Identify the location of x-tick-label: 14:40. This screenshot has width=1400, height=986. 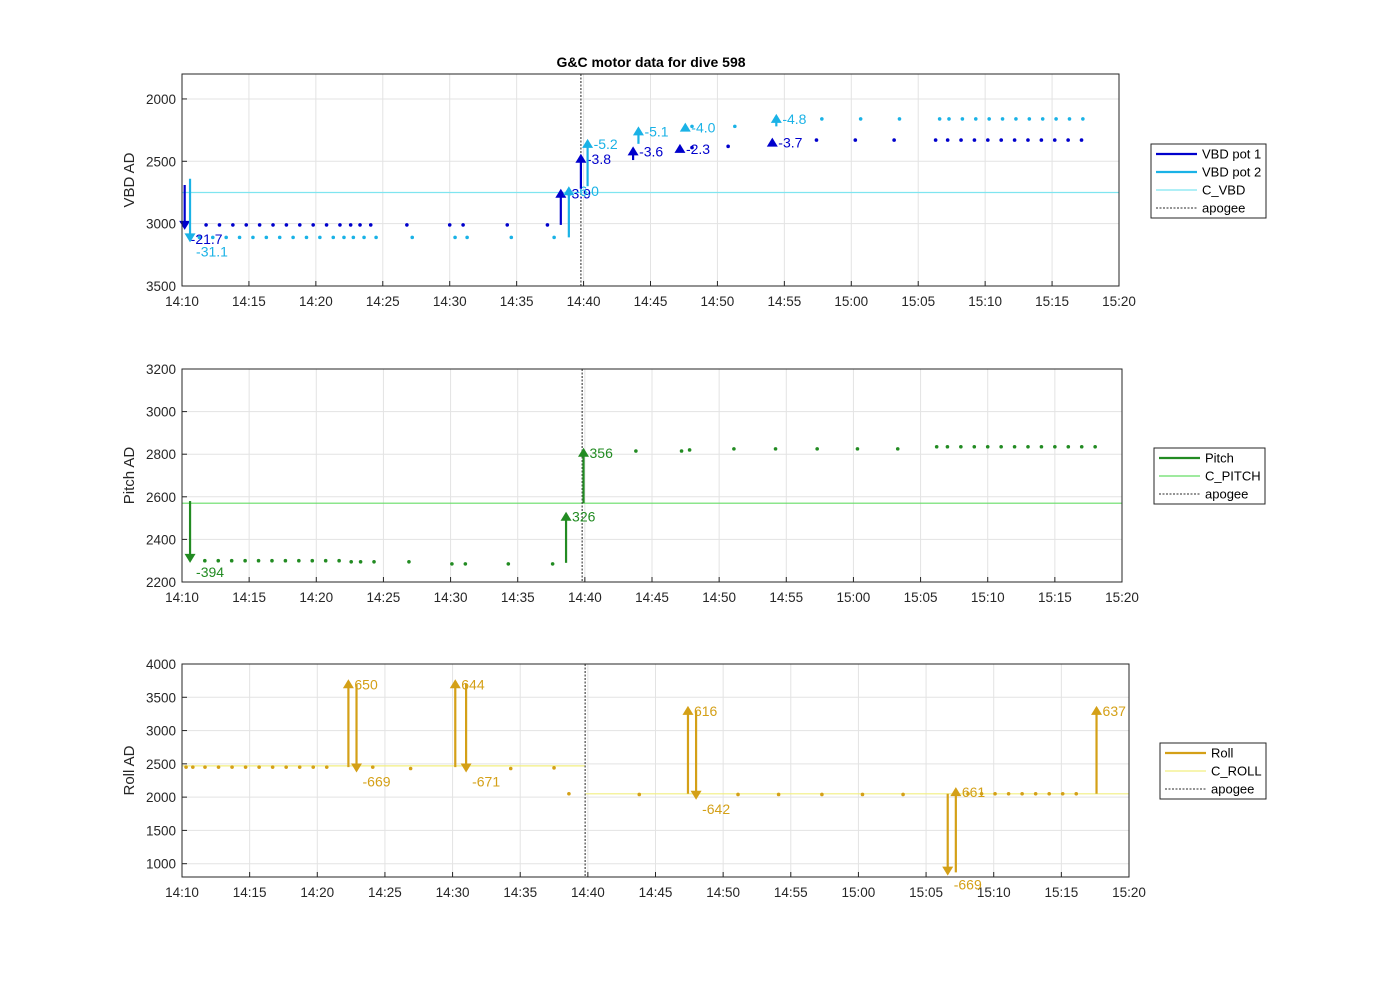
(585, 597).